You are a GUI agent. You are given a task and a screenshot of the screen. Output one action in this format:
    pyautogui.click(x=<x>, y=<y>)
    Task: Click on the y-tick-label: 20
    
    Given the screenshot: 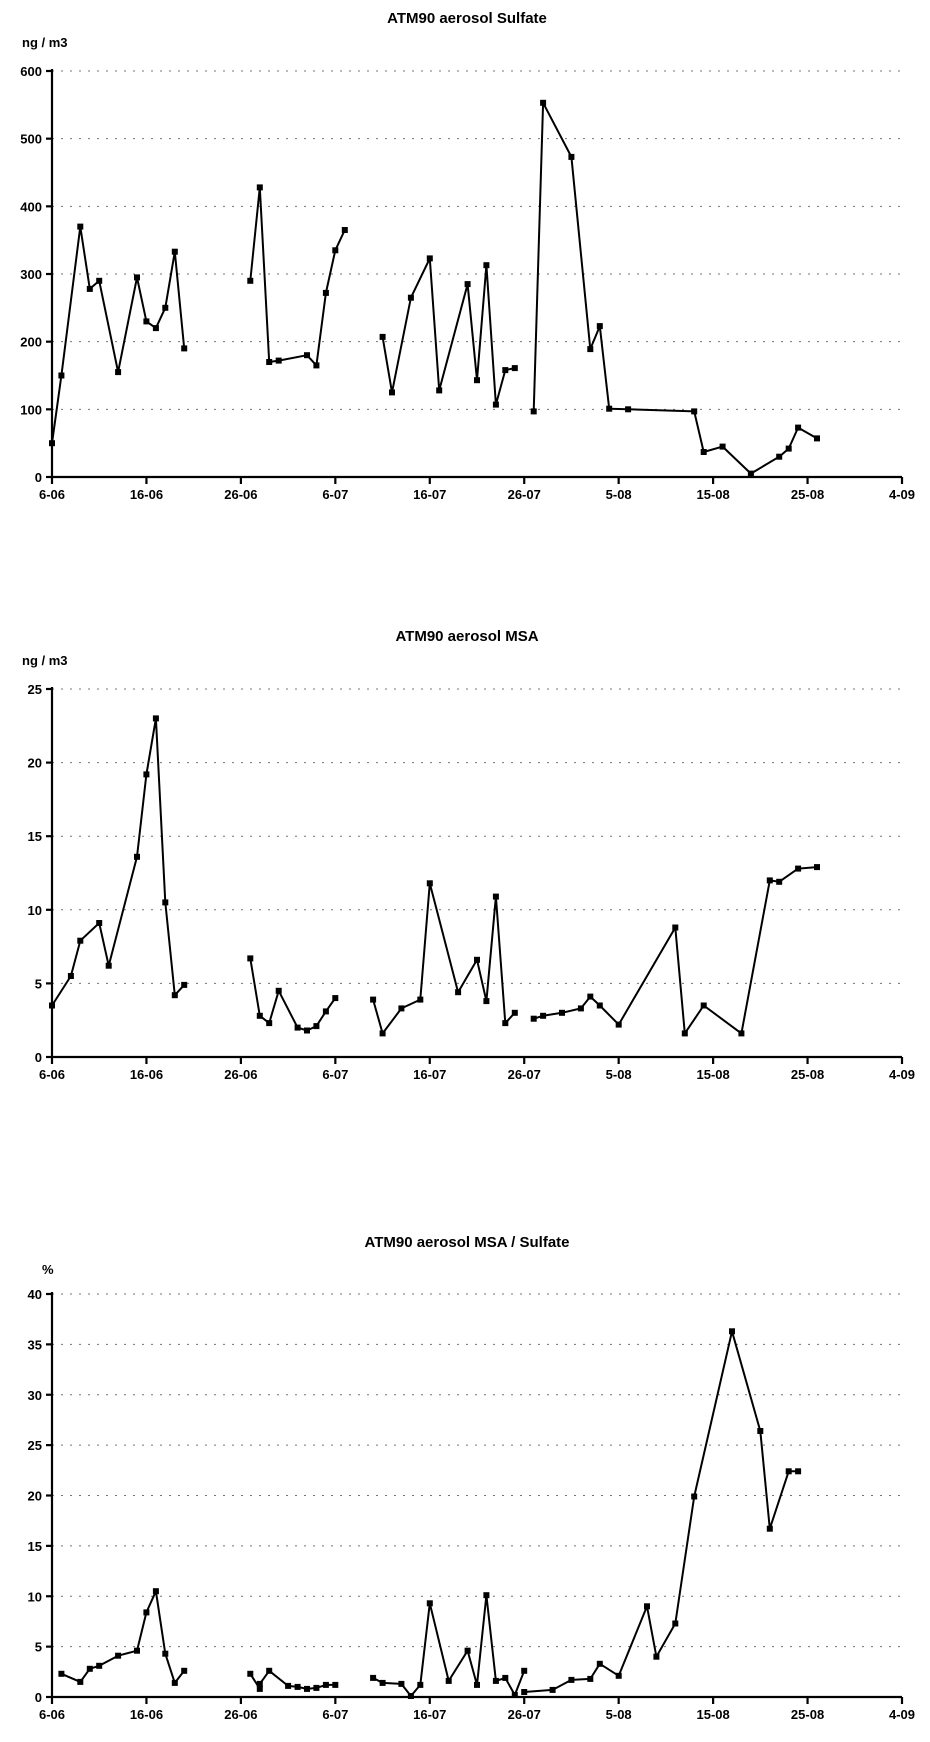 What is the action you would take?
    pyautogui.click(x=35, y=763)
    